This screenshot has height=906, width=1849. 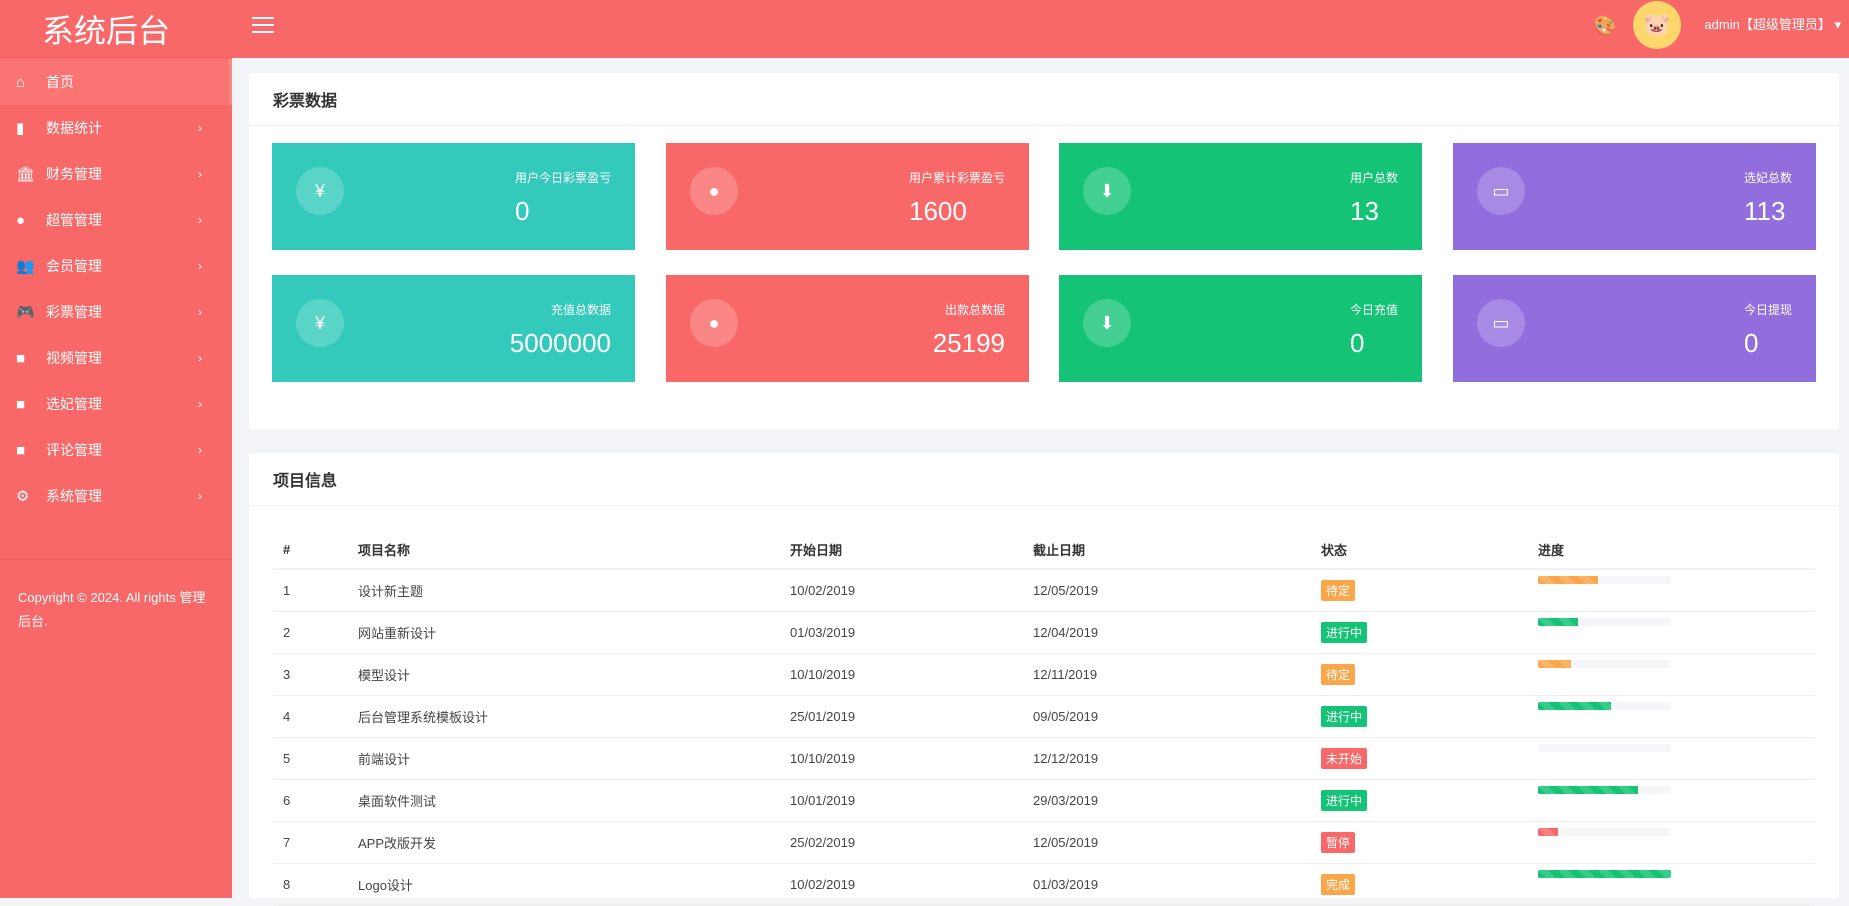 I want to click on sidebar-item-6: ■ 视频管理 ›, so click(x=116, y=358).